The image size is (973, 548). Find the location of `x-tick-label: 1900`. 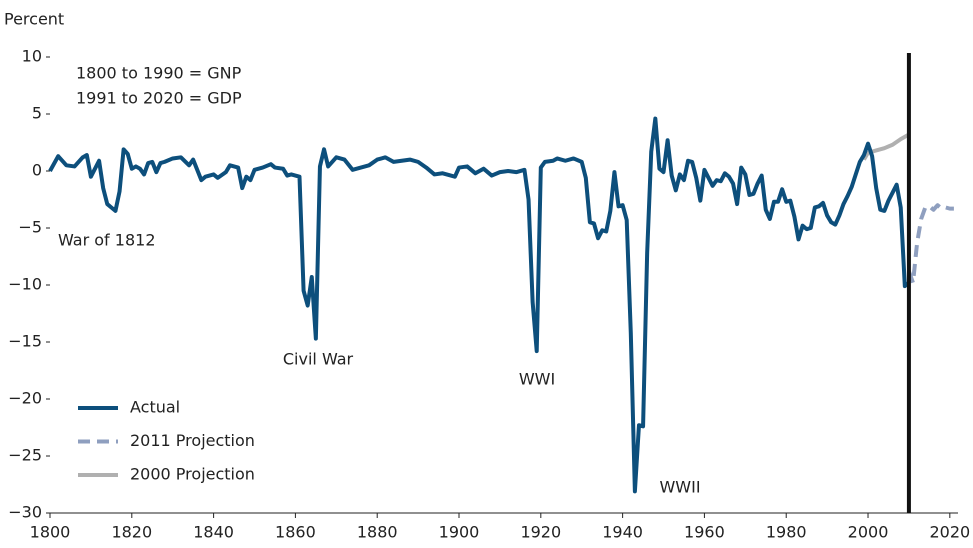

x-tick-label: 1900 is located at coordinates (459, 532).